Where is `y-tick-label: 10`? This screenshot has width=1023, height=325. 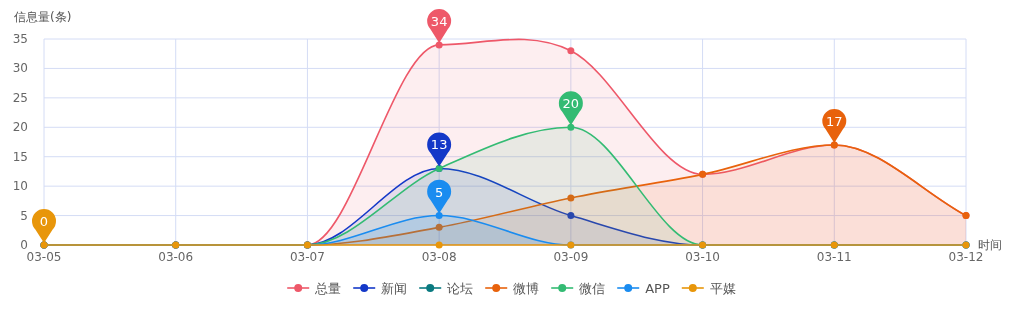 y-tick-label: 10 is located at coordinates (20, 186).